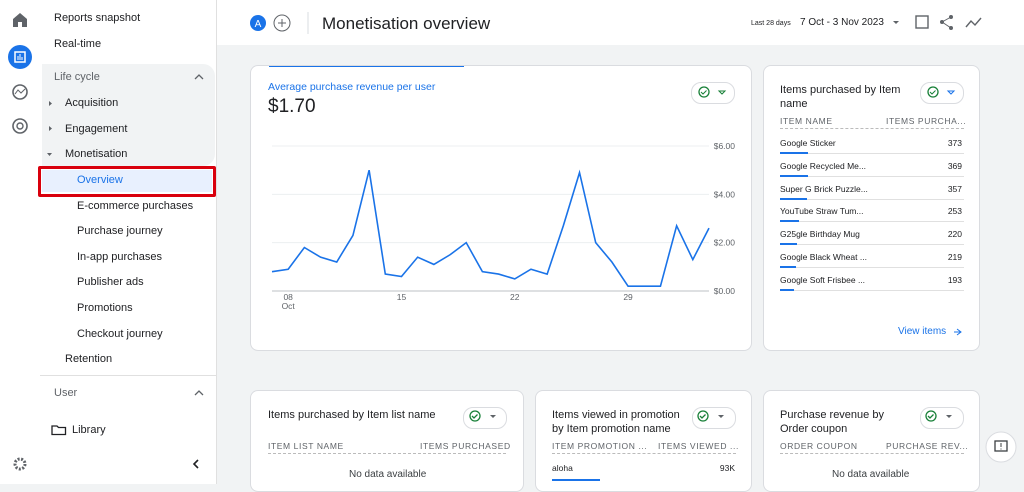 Image resolution: width=1024 pixels, height=492 pixels. I want to click on row-value: 93K, so click(727, 468).